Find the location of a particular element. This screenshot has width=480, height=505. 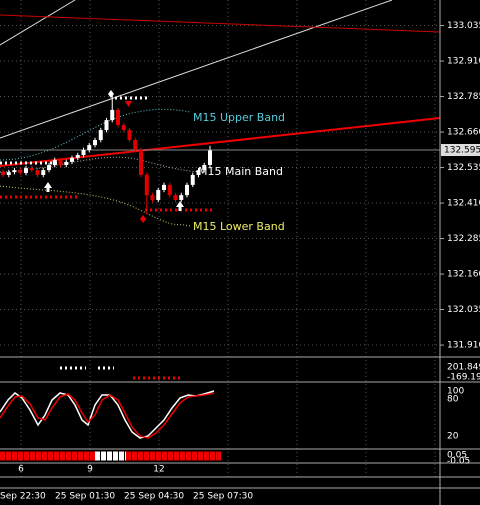

lower-band is located at coordinates (95, 206).